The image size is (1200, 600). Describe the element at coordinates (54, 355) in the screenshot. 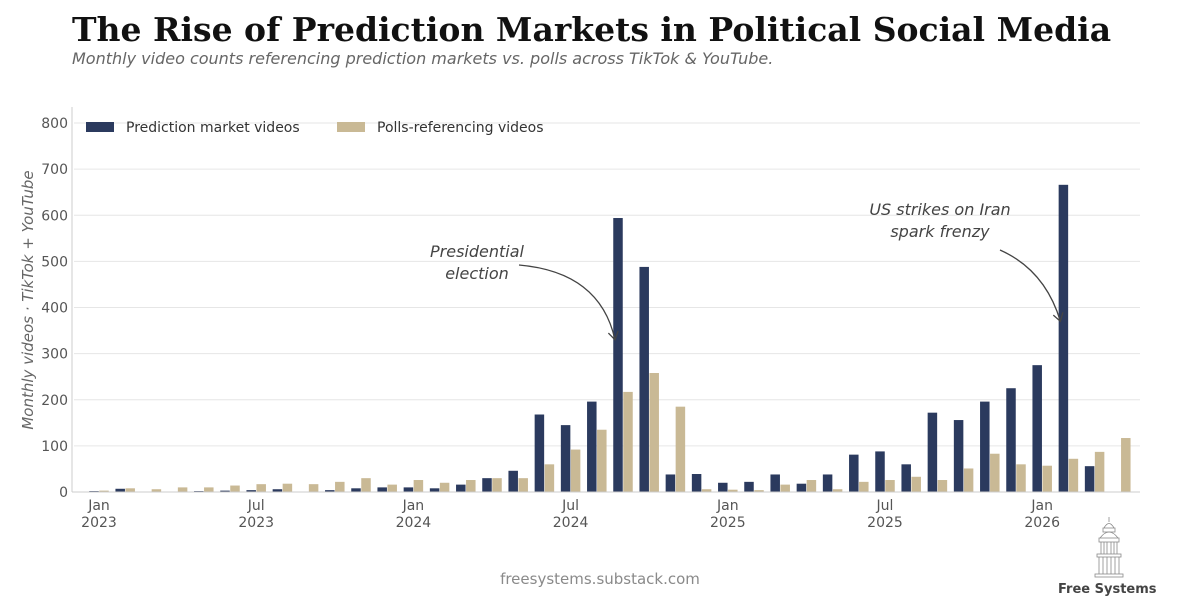

I see `y-tick-label: 300` at that location.